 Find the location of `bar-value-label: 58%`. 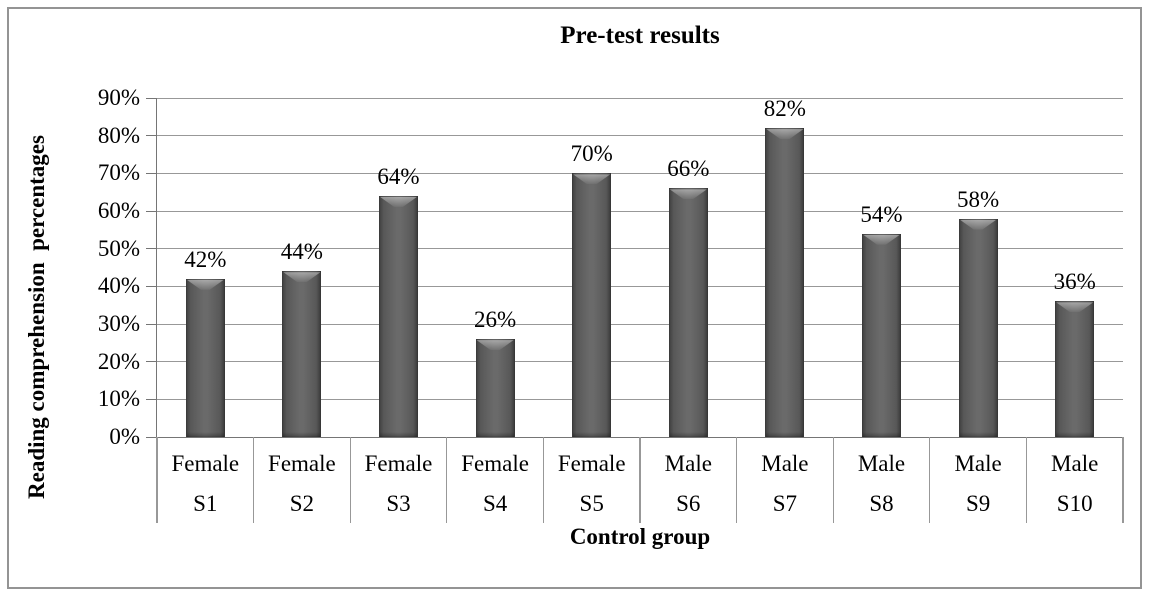

bar-value-label: 58% is located at coordinates (978, 199).